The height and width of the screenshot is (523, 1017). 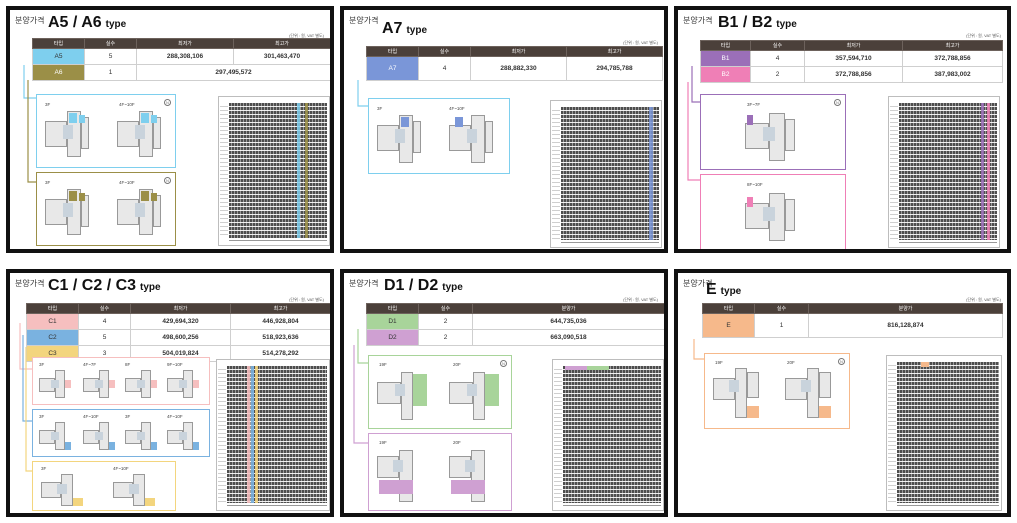 I want to click on price-table: 타입 실수 분양가 E 1 816,128,874, so click(x=852, y=320).